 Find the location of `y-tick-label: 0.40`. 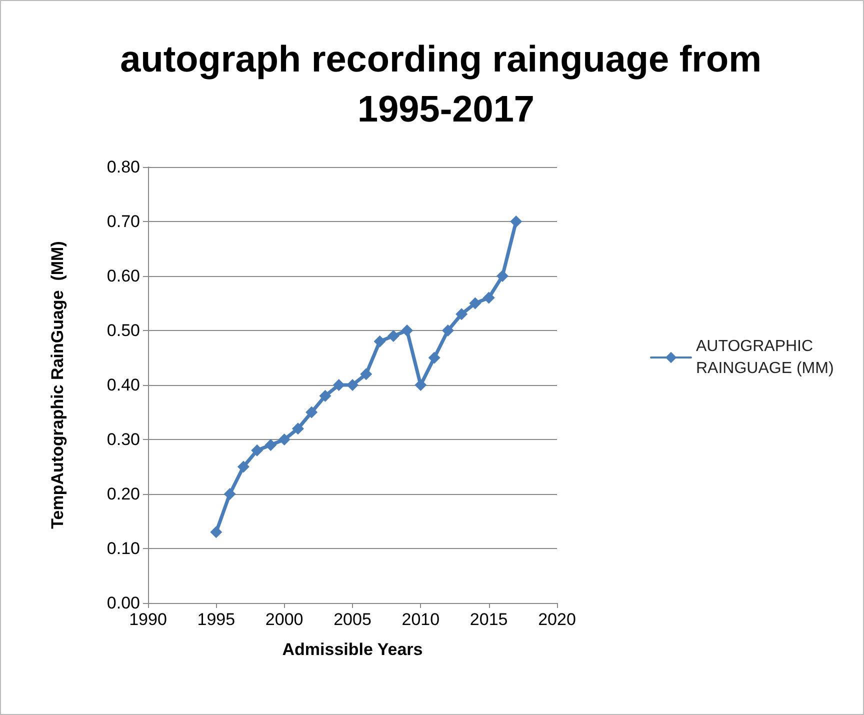

y-tick-label: 0.40 is located at coordinates (123, 385).